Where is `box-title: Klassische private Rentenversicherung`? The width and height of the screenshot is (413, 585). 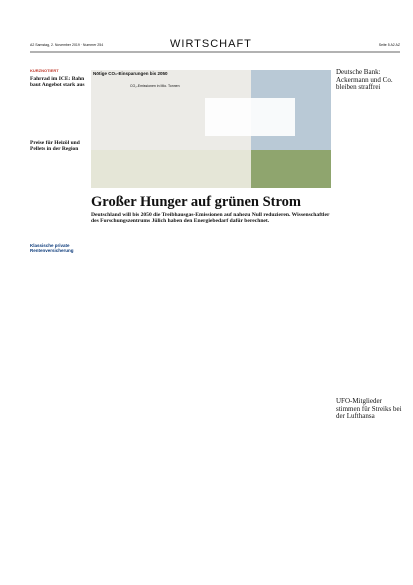 box-title: Klassische private Rentenversicherung is located at coordinates (52, 248).